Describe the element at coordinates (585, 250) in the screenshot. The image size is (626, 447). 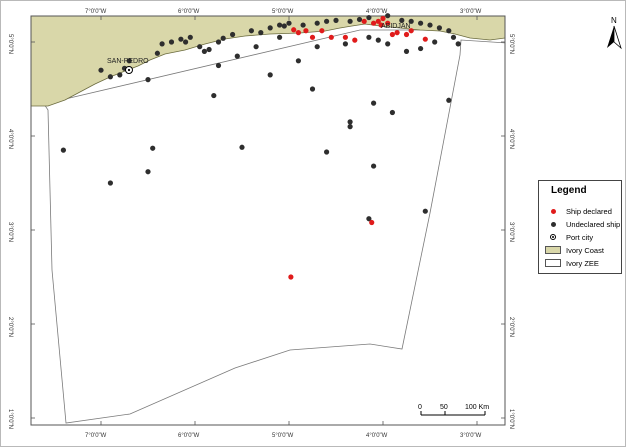
I see `legend-label: Ivory Coast` at that location.